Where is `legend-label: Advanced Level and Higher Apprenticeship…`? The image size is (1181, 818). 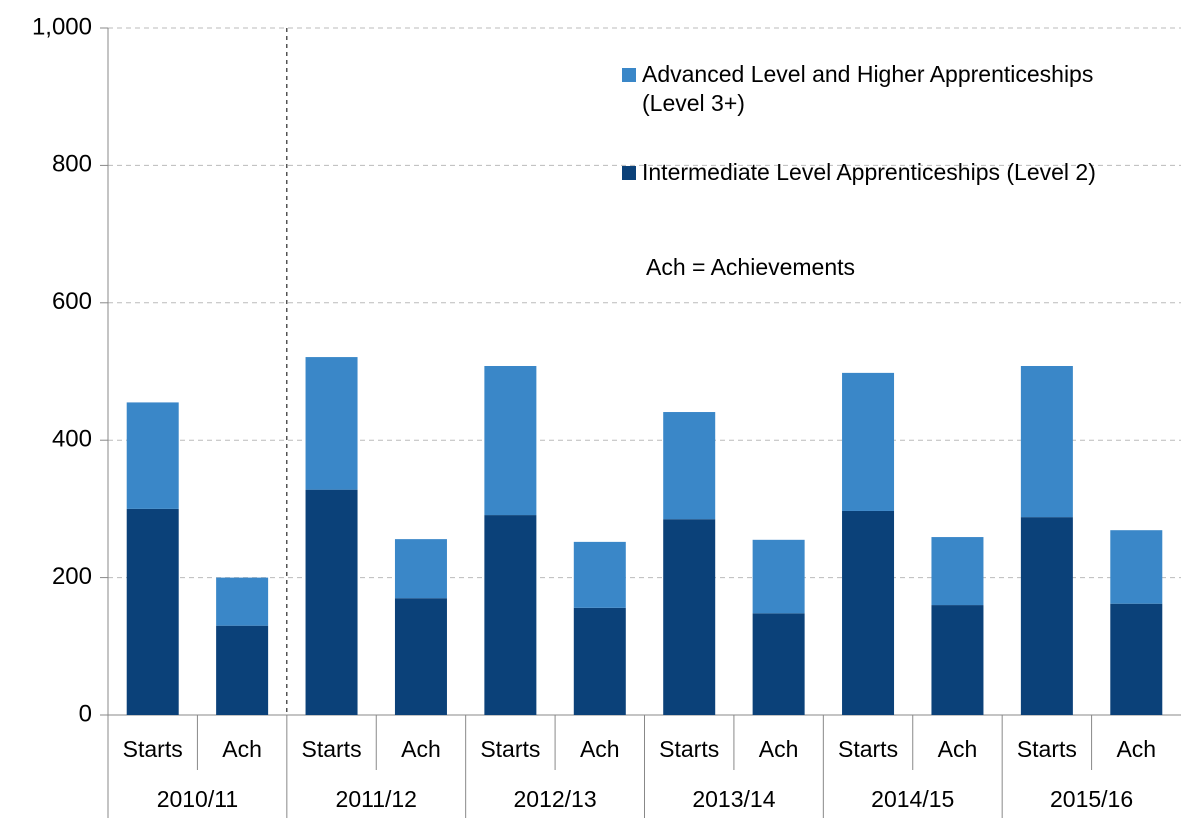
legend-label: Advanced Level and Higher Apprenticeship… is located at coordinates (868, 88).